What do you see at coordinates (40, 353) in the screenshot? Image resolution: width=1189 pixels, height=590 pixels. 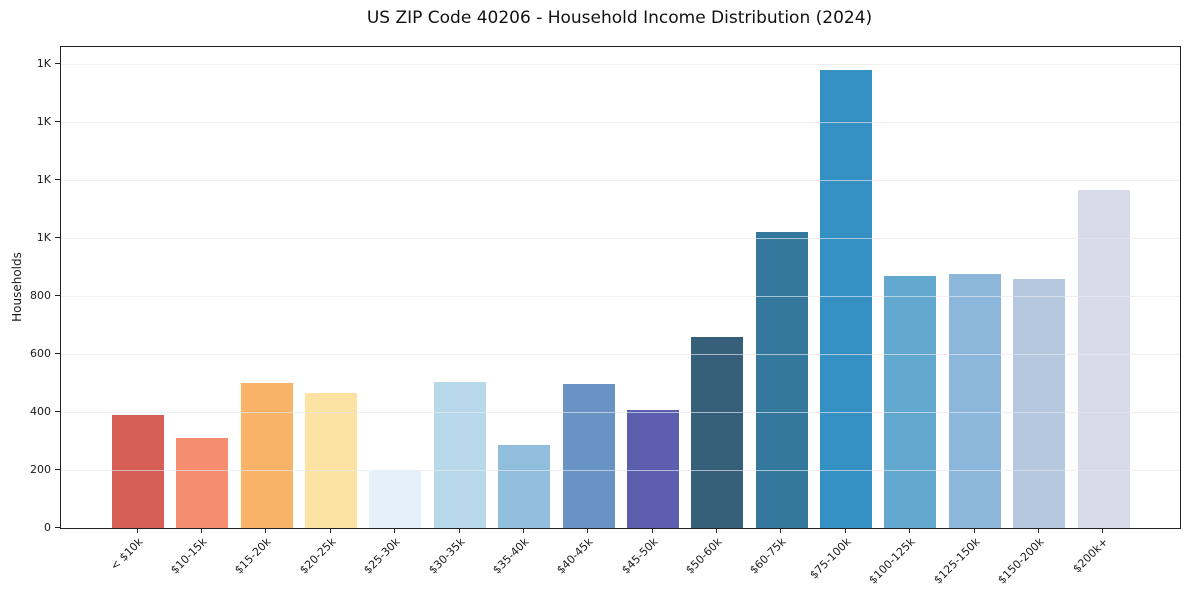 I see `y-tick-label: 600` at bounding box center [40, 353].